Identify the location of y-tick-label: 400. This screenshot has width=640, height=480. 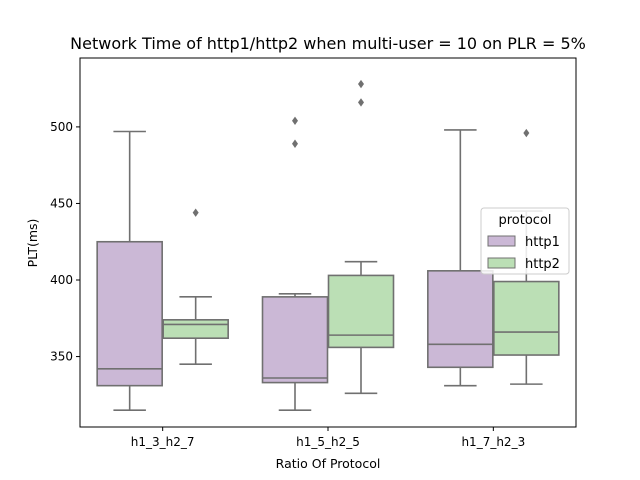
(61, 280).